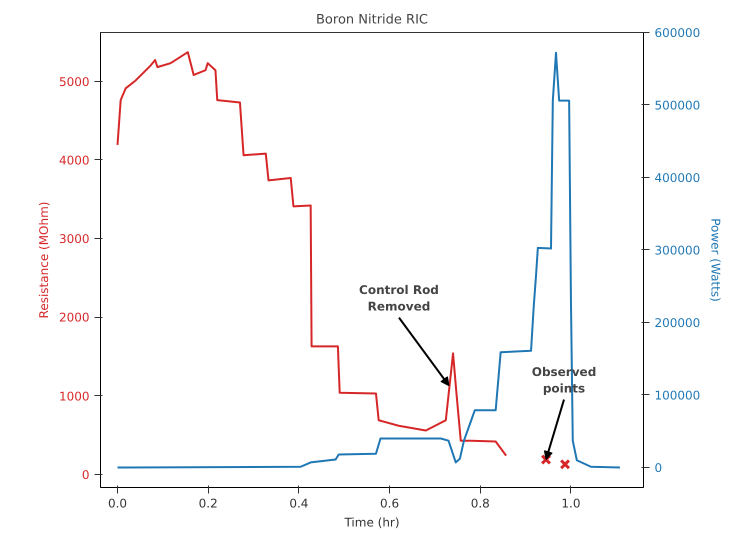  What do you see at coordinates (74, 81) in the screenshot?
I see `y-tick-label: 5000` at bounding box center [74, 81].